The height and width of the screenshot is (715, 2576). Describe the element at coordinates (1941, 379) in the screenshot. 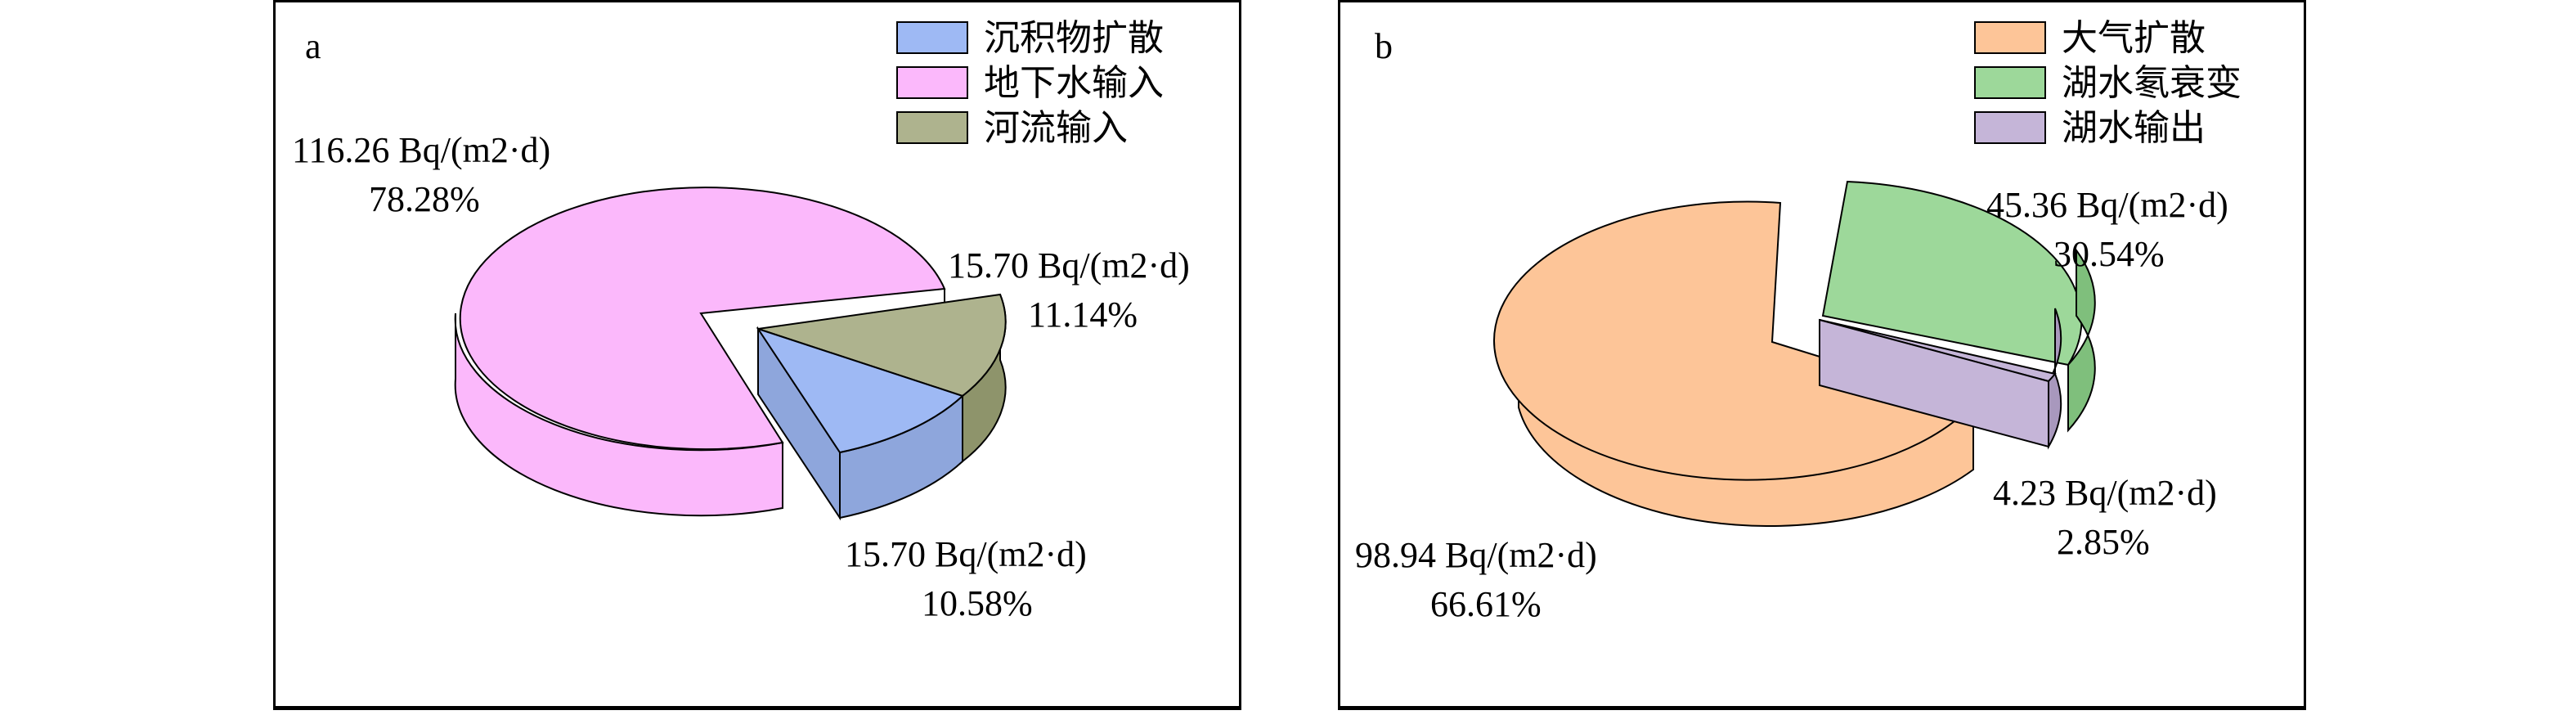

I see `pie-slice-outflow` at that location.